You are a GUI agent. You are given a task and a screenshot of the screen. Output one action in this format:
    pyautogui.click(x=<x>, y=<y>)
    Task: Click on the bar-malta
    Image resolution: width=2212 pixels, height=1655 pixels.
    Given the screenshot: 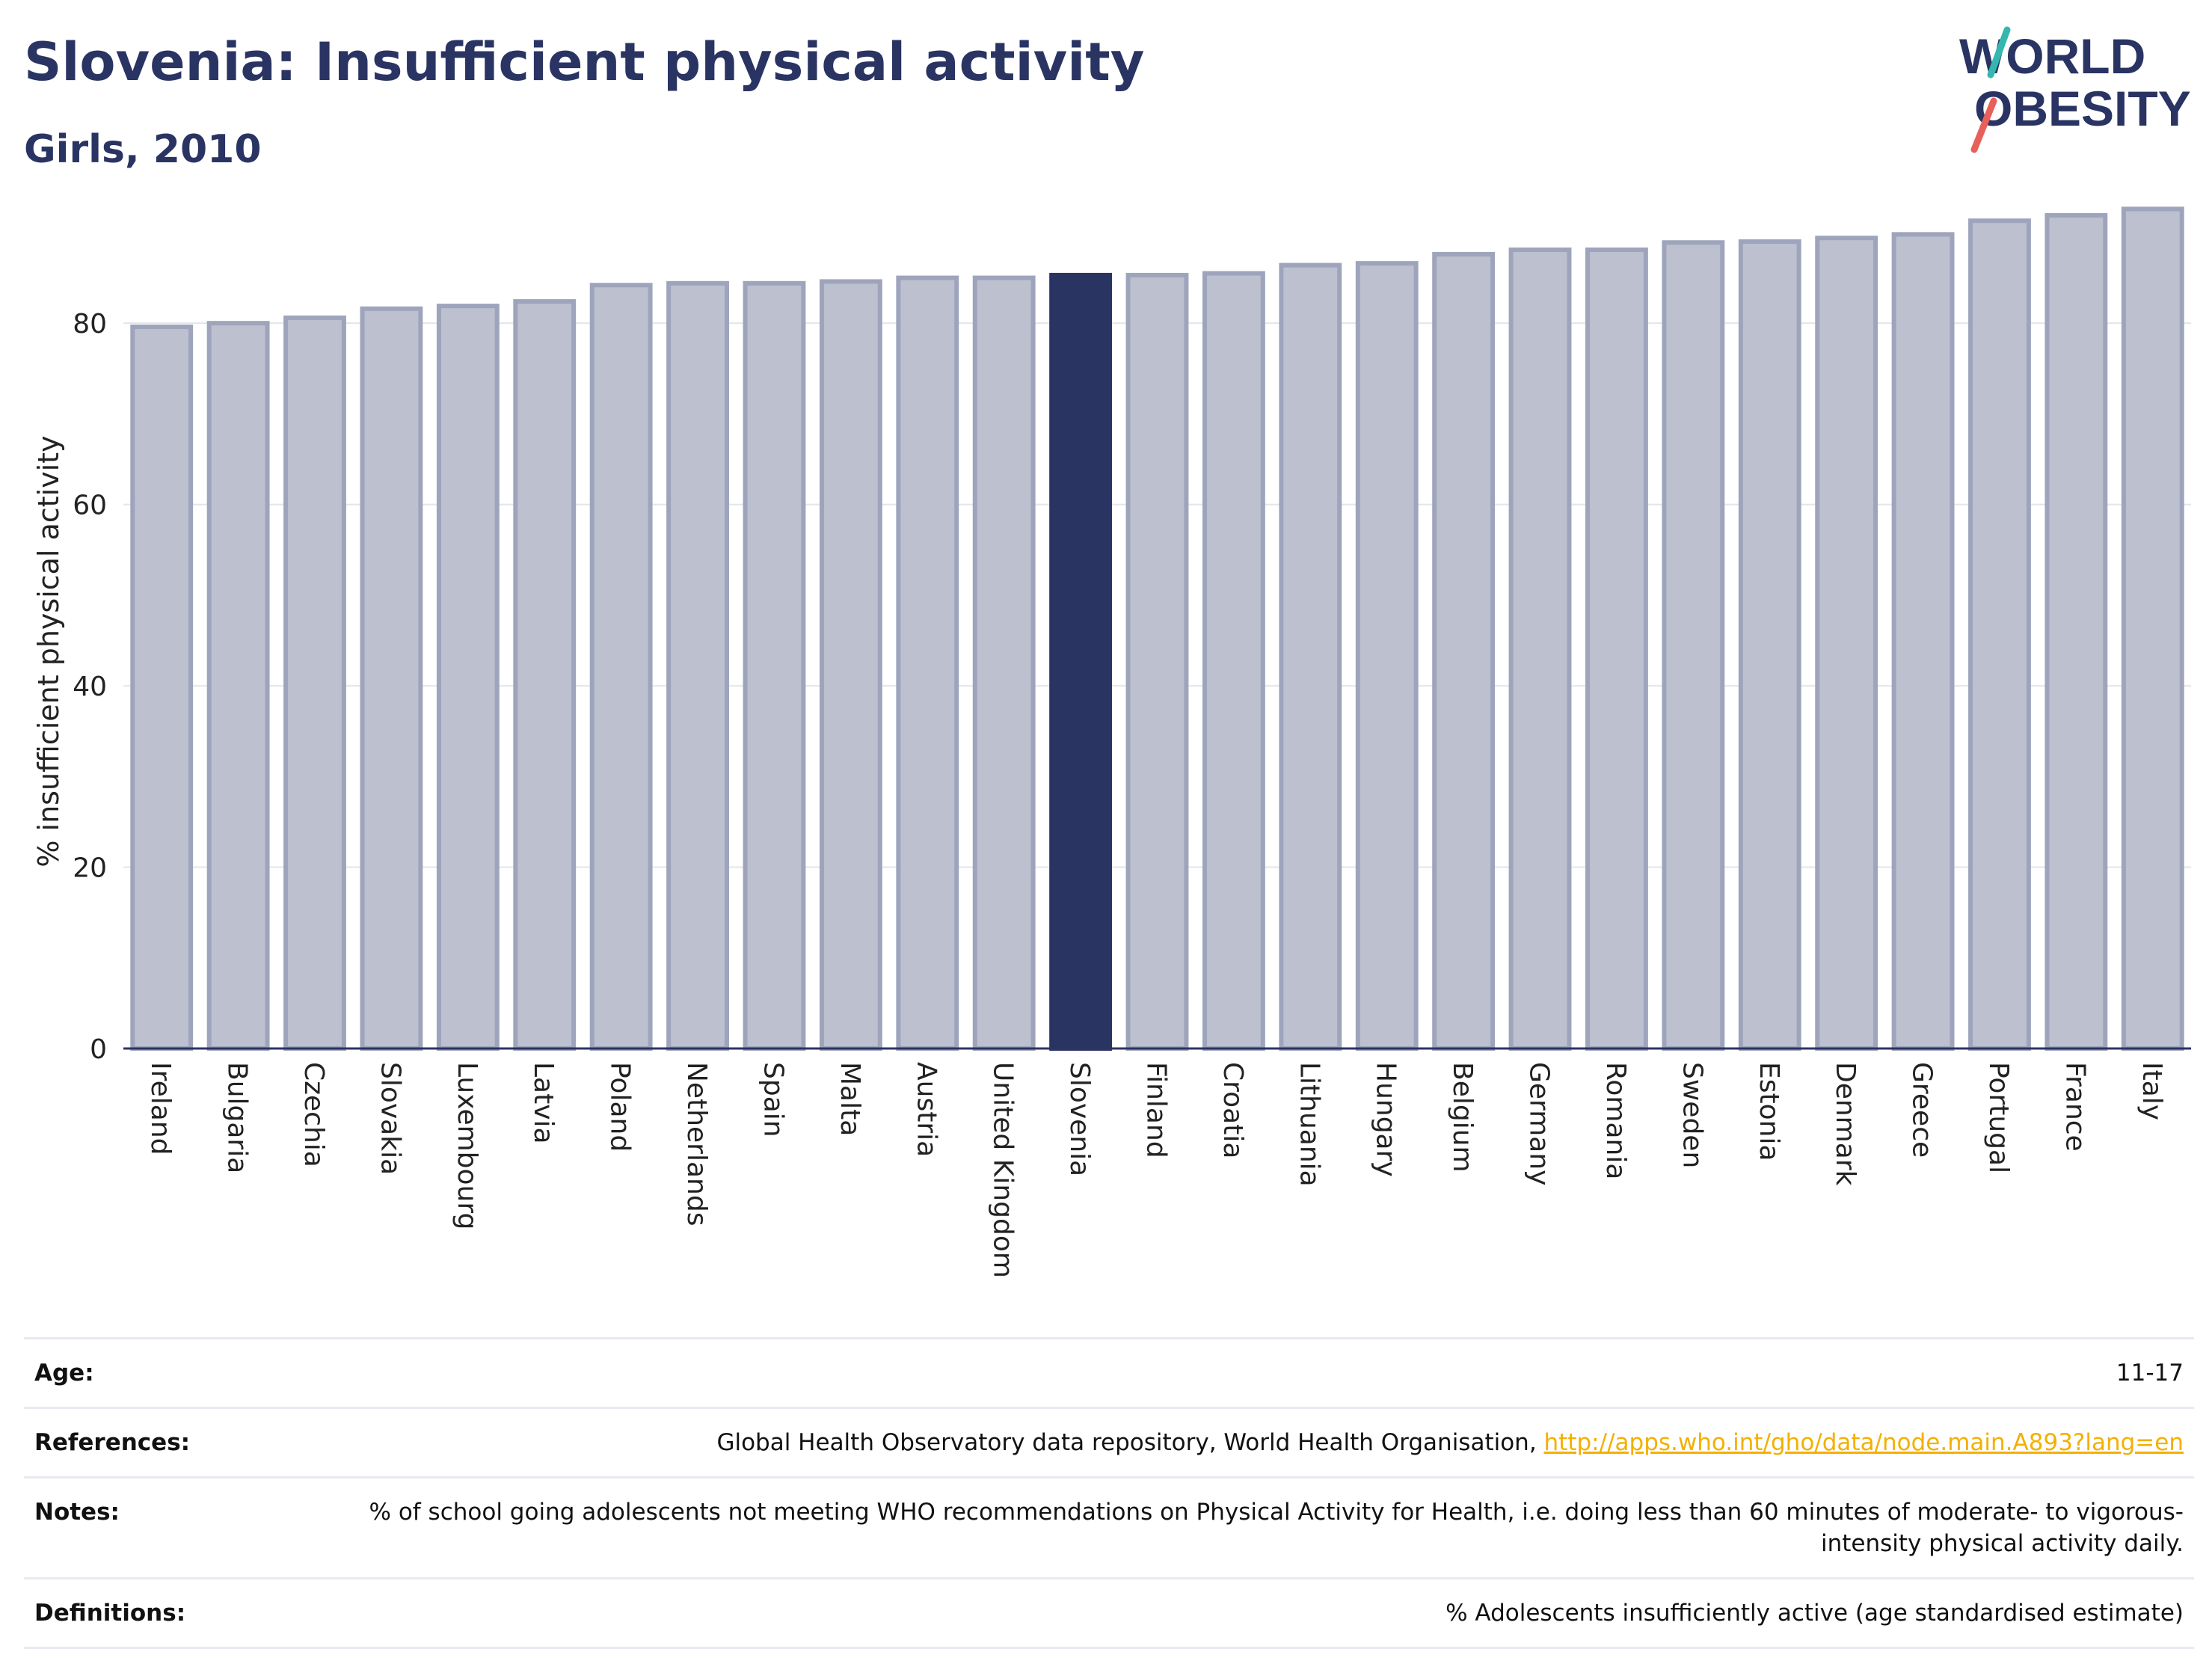 What is the action you would take?
    pyautogui.click(x=850, y=665)
    